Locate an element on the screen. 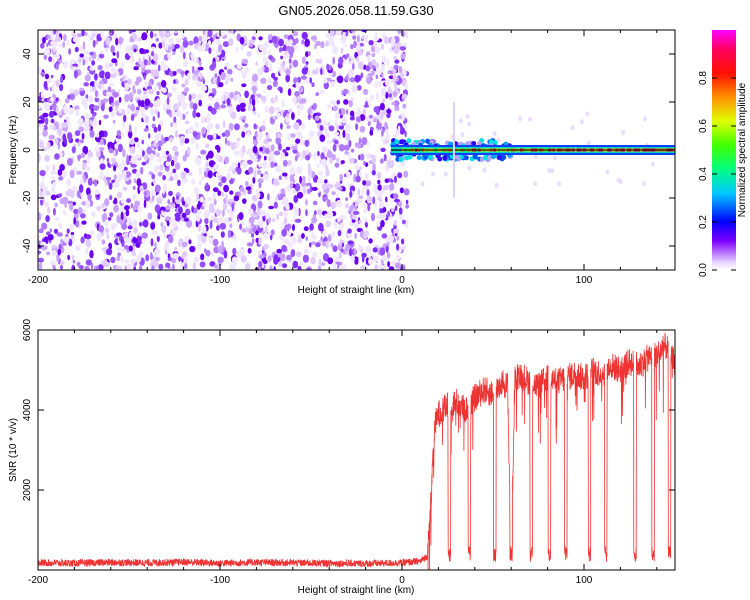  chart-title: GN05.2026.058.11.59.G30 is located at coordinates (355, 10).